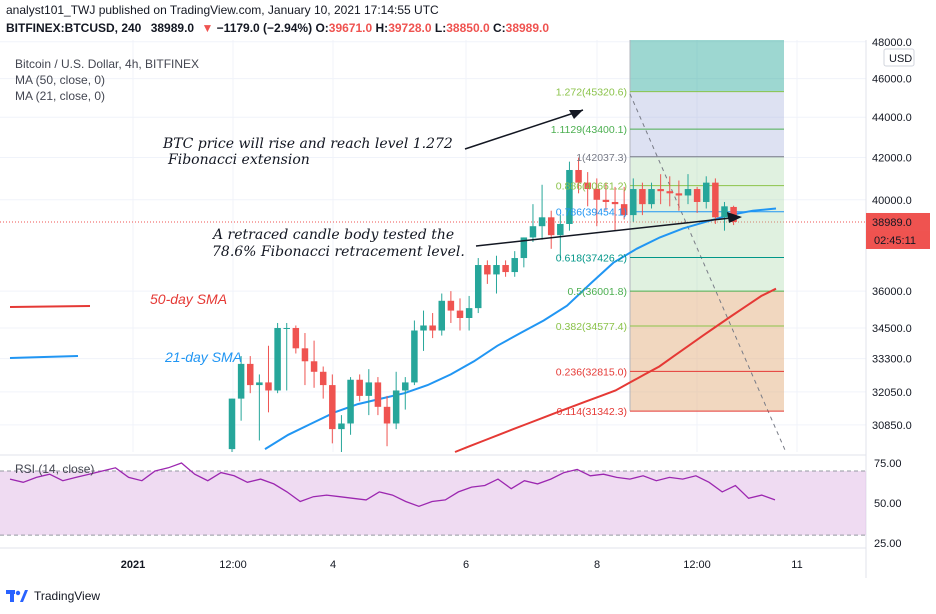  What do you see at coordinates (707, 124) in the screenshot?
I see `fib-extension-zone` at bounding box center [707, 124].